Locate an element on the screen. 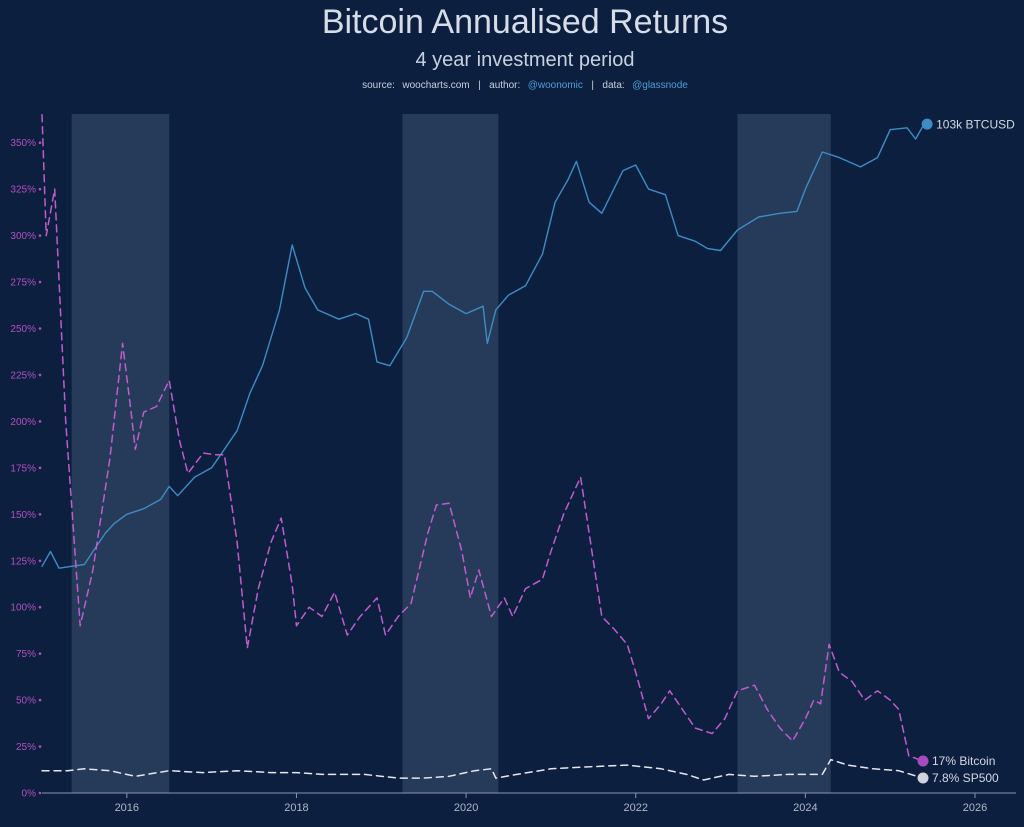 The image size is (1024, 827). sp500-end-marker is located at coordinates (923, 778).